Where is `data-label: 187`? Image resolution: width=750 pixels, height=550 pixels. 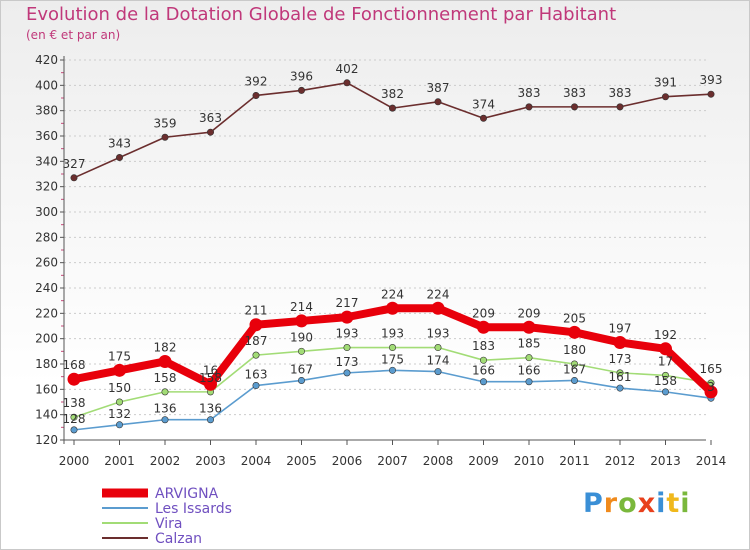 data-label: 187 is located at coordinates (256, 341).